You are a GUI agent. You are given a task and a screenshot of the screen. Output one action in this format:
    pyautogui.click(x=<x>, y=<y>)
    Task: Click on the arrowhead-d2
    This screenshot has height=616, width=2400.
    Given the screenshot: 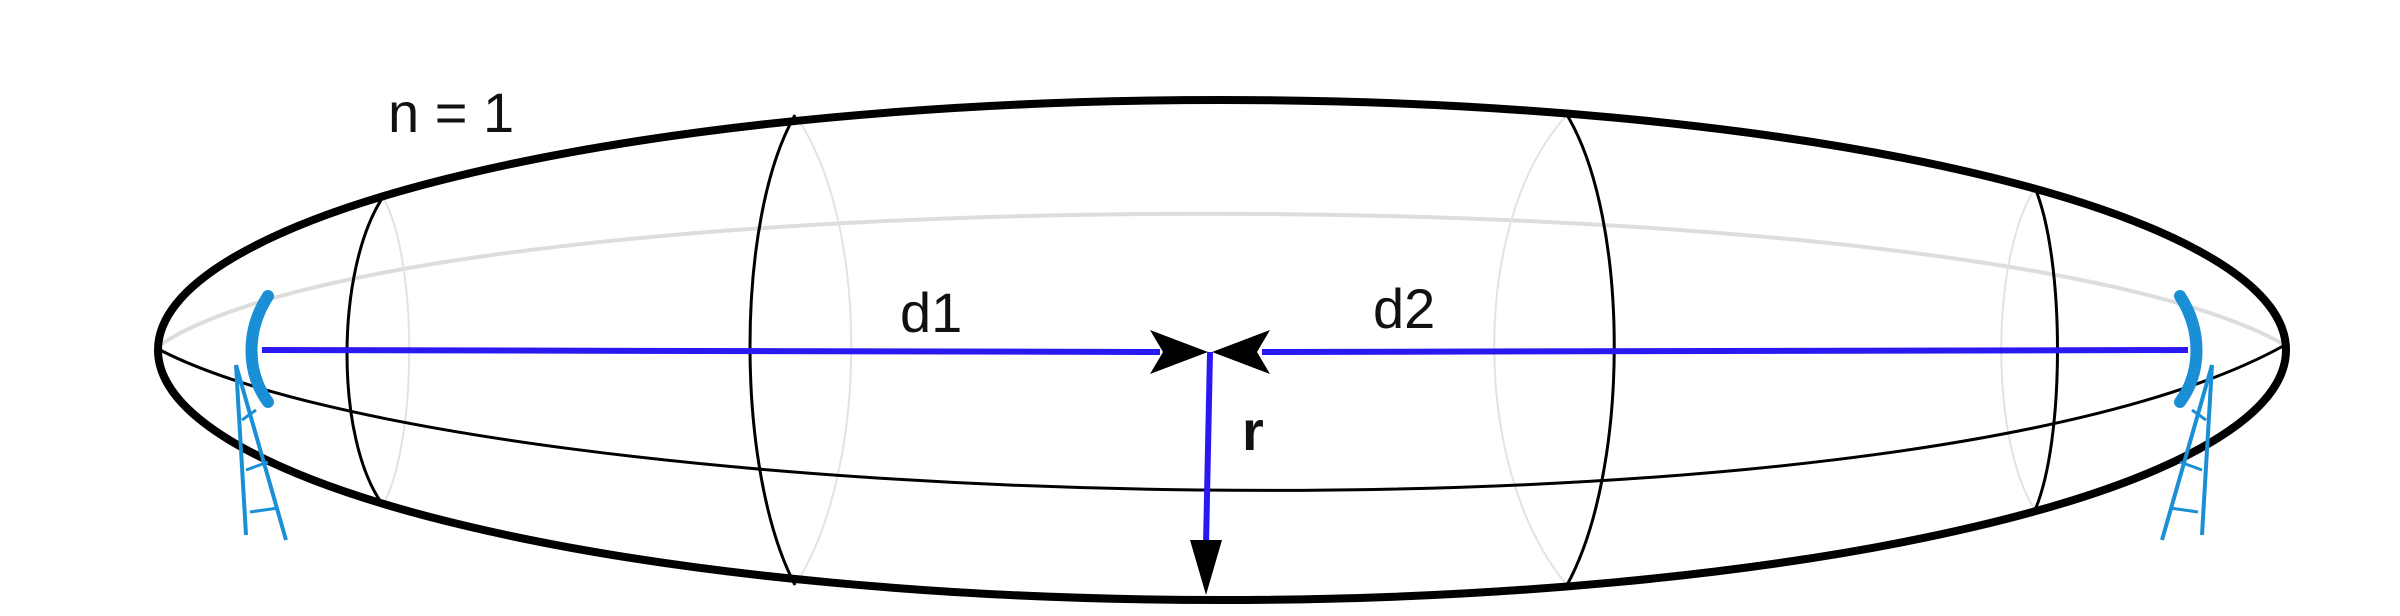 What is the action you would take?
    pyautogui.click(x=1241, y=352)
    